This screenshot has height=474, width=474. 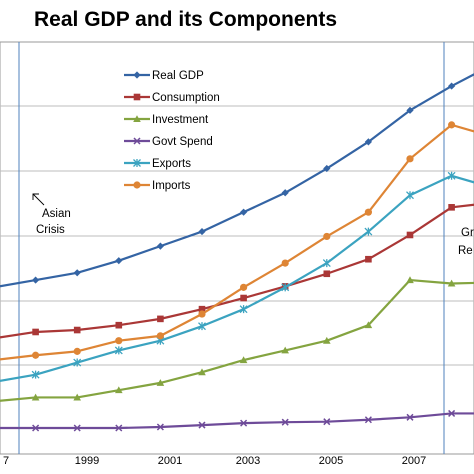 I want to click on x-tick-label: 2003, so click(x=248, y=461).